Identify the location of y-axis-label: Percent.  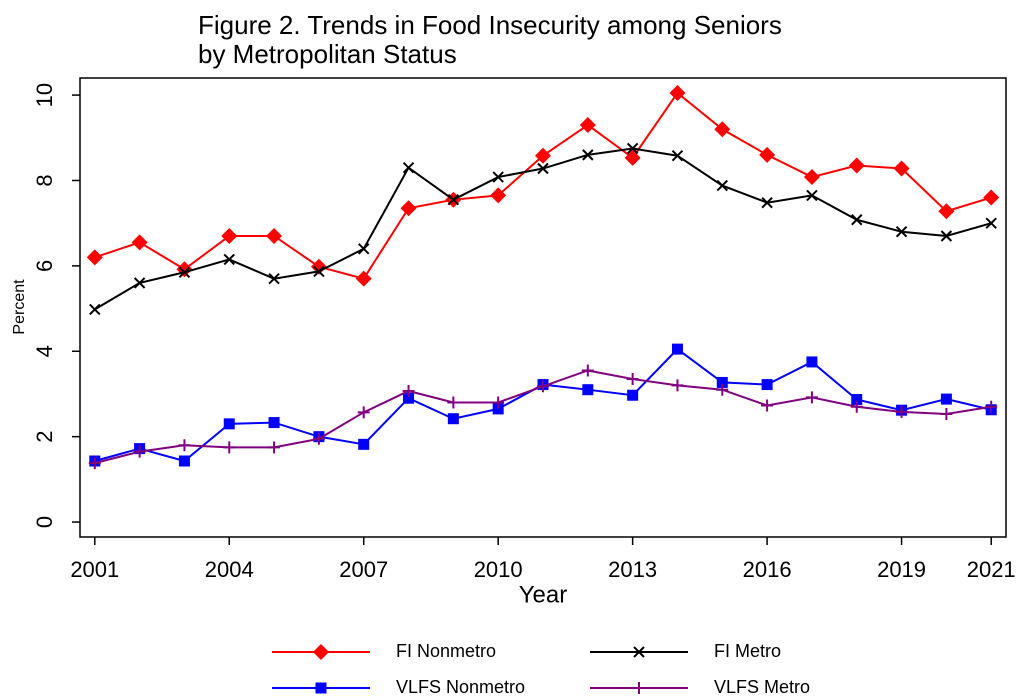
(19, 307).